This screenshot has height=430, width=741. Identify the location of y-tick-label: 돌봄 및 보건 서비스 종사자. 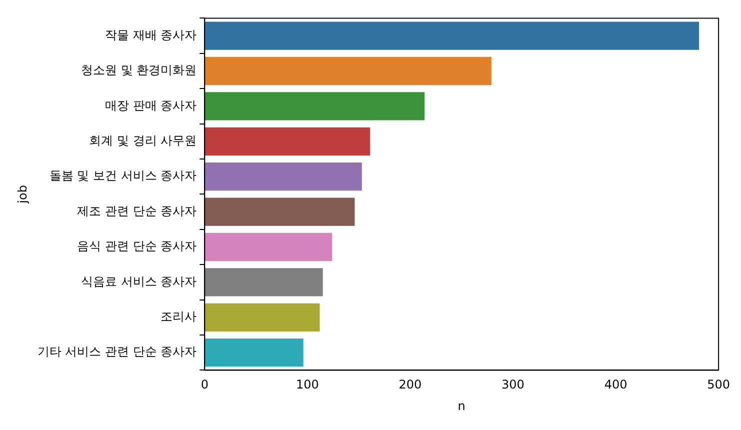
(123, 175).